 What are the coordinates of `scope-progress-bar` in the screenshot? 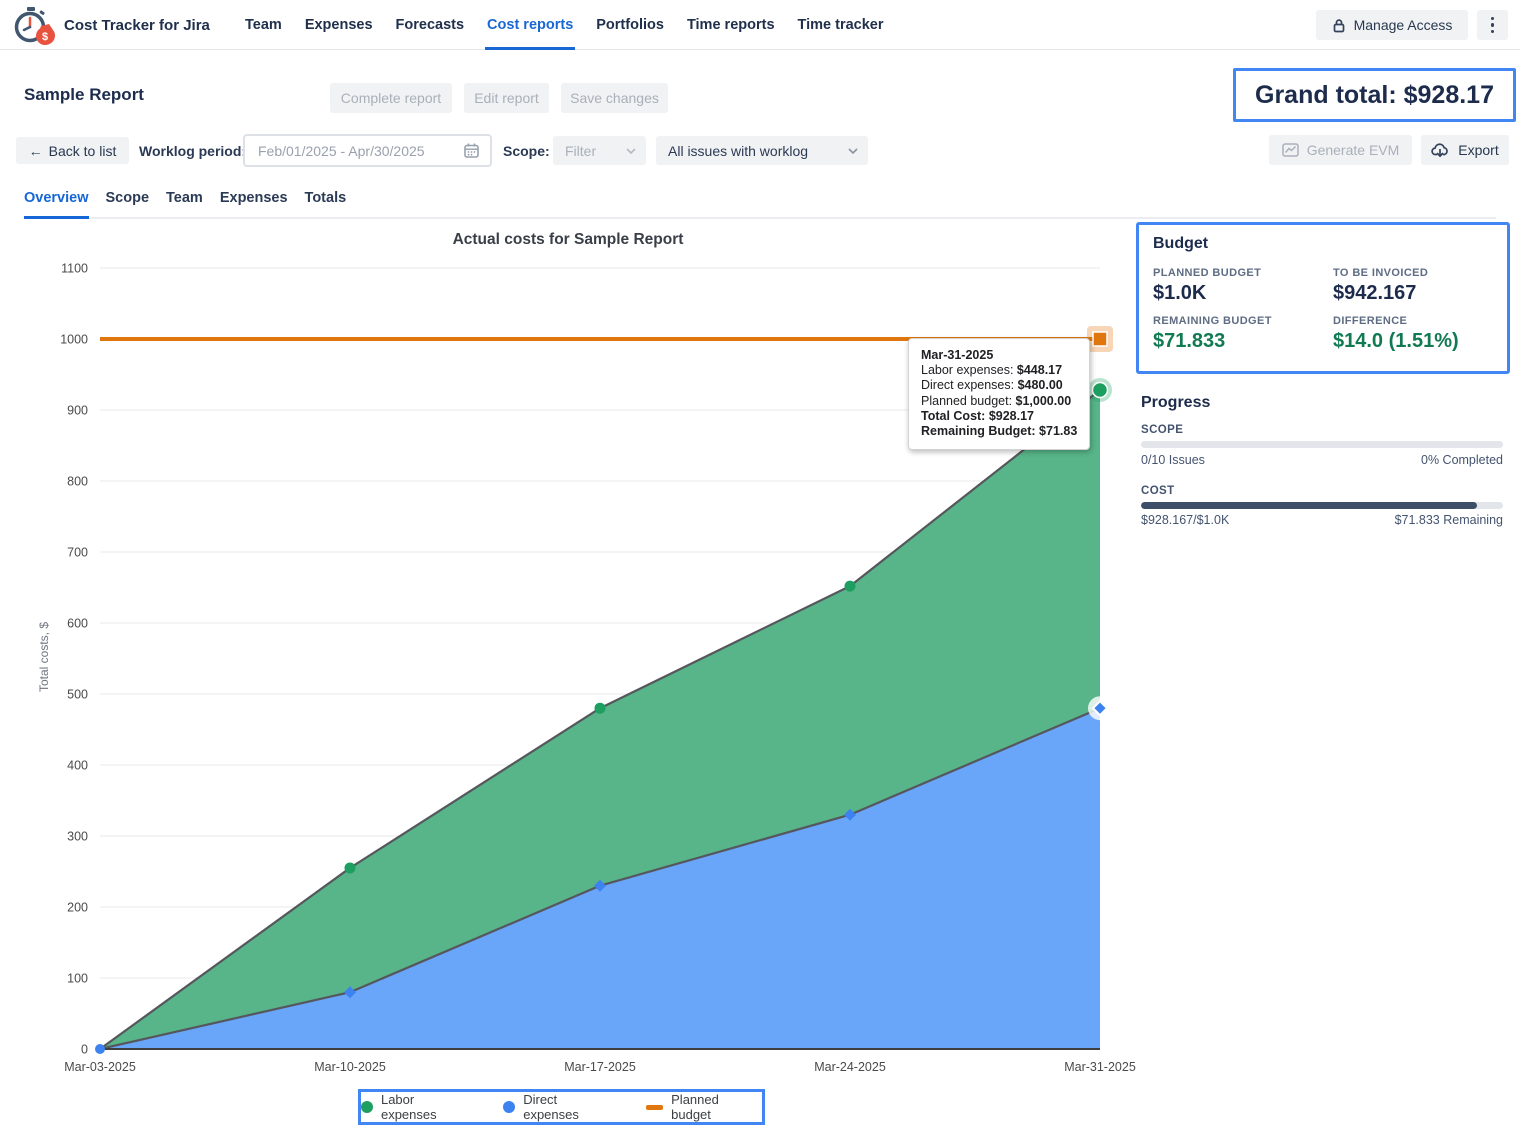 It's located at (1322, 444).